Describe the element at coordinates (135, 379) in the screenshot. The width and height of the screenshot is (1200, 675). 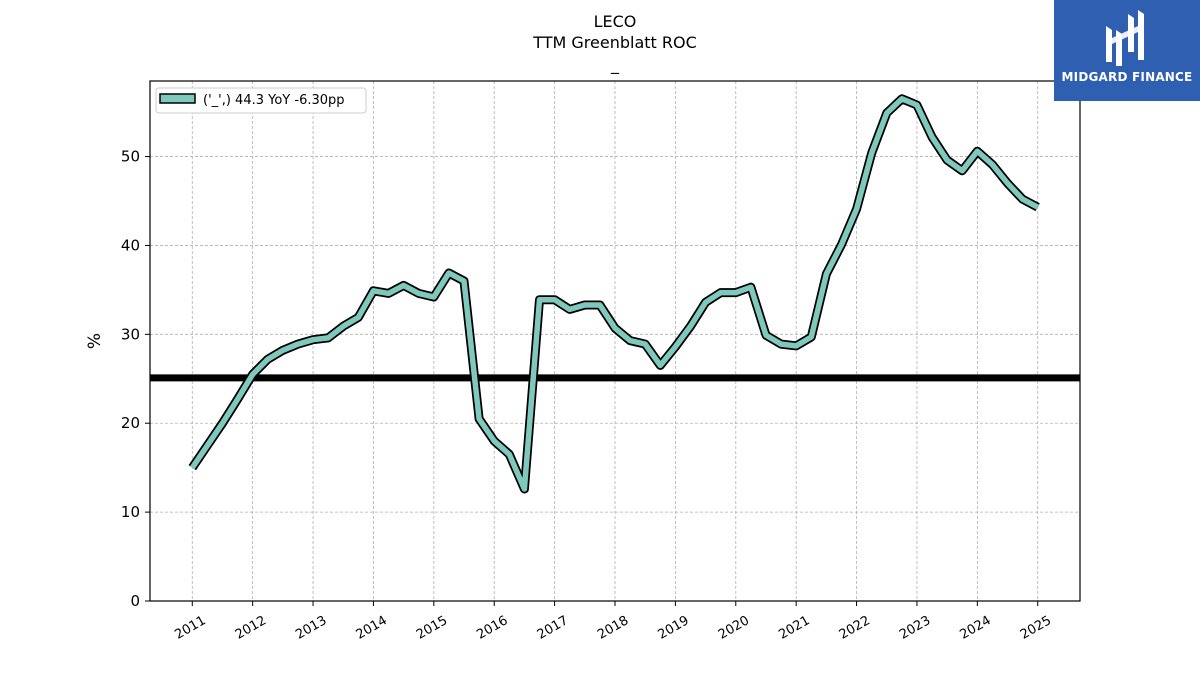
I see `y-ticks: 0 10 20 30 40 50` at that location.